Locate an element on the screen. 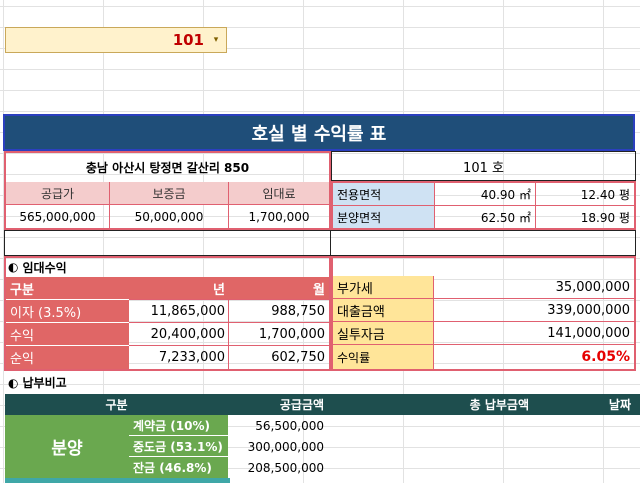  price-value-deposit: 50,000,000 is located at coordinates (169, 216).